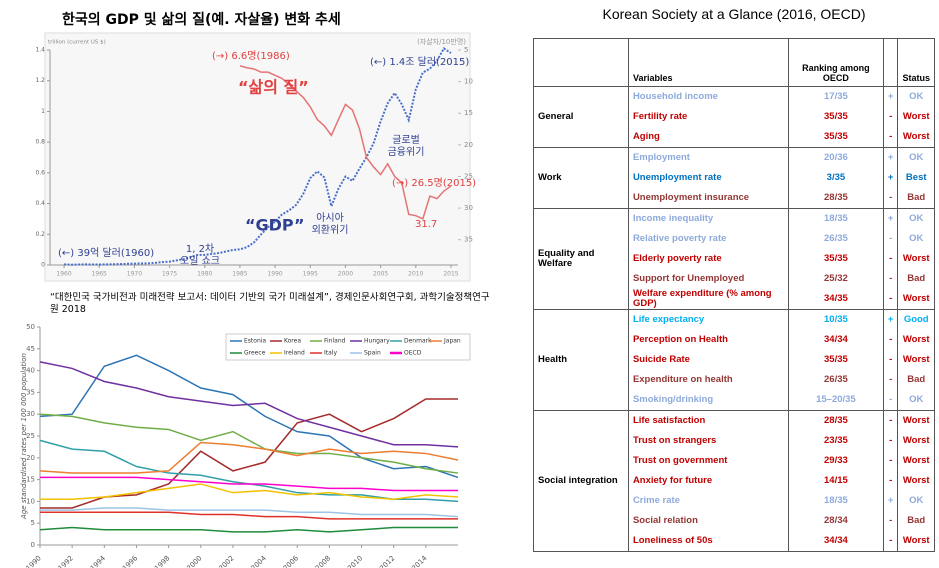 The width and height of the screenshot is (939, 568). I want to click on ranking: 3/35, so click(835, 178).